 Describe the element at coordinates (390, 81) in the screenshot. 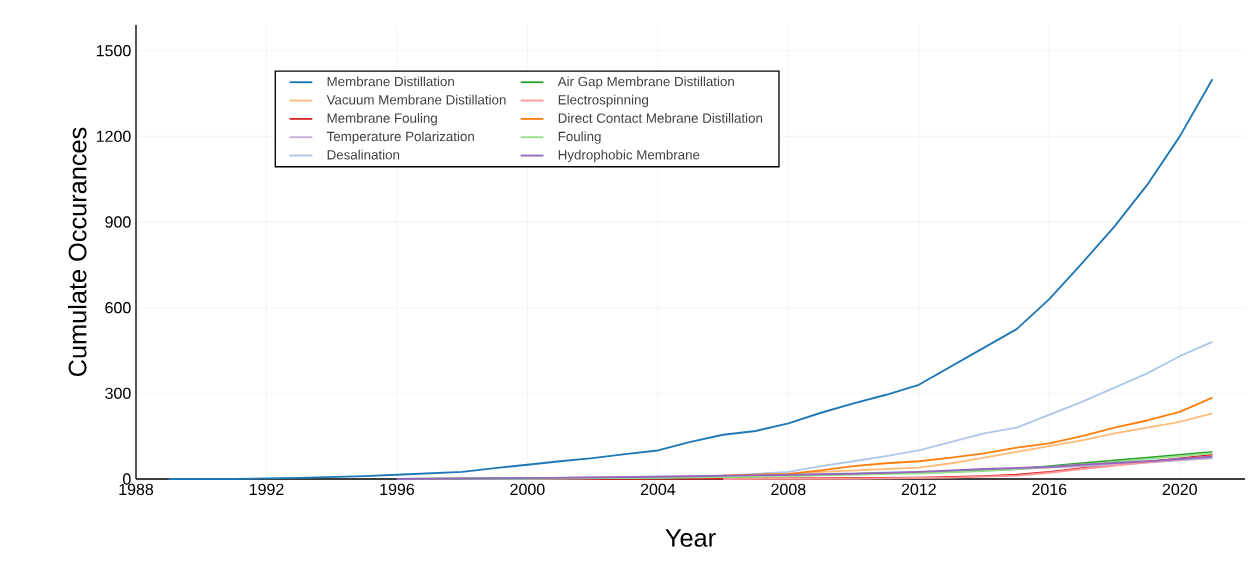

I see `legend-label: Membrane Distillation` at that location.